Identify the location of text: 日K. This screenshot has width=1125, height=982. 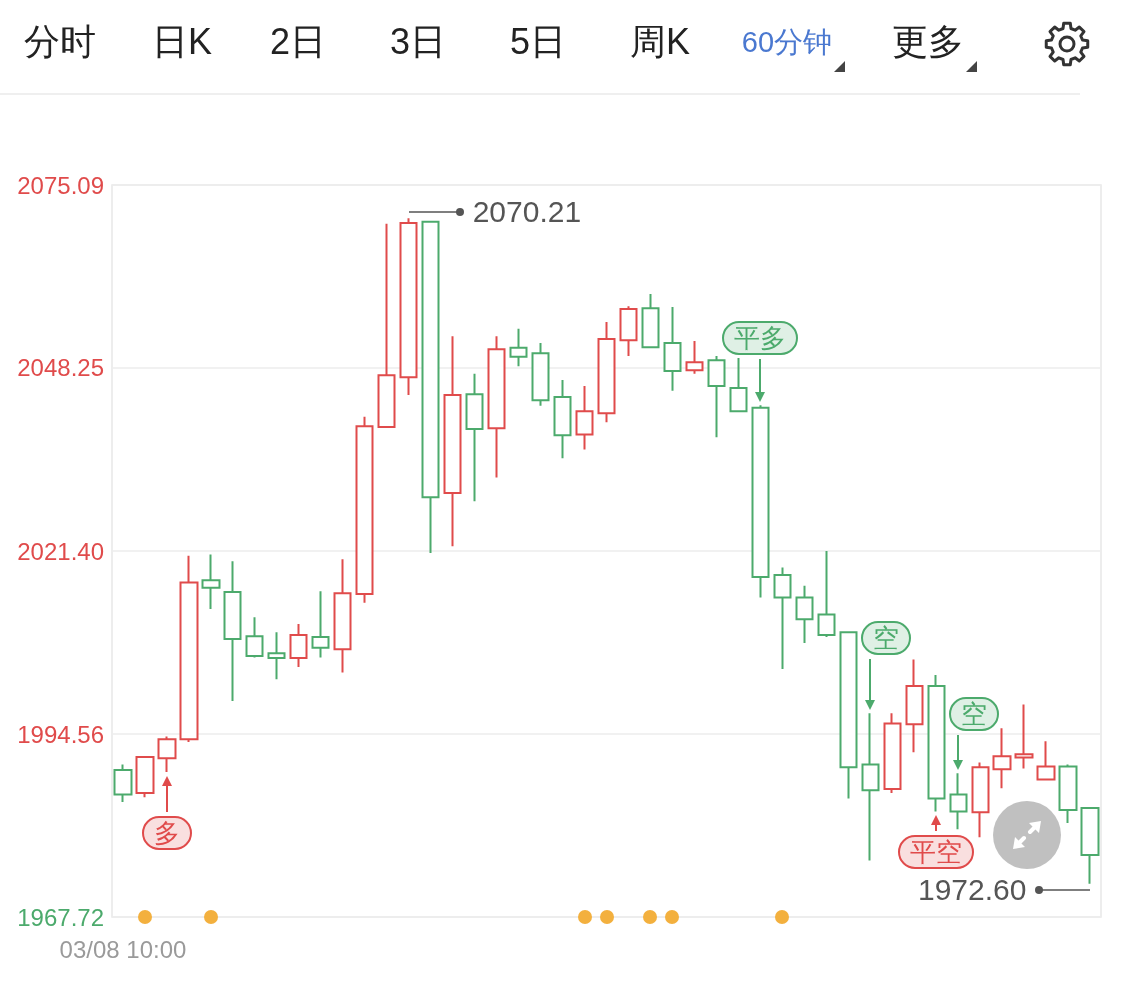
(182, 42).